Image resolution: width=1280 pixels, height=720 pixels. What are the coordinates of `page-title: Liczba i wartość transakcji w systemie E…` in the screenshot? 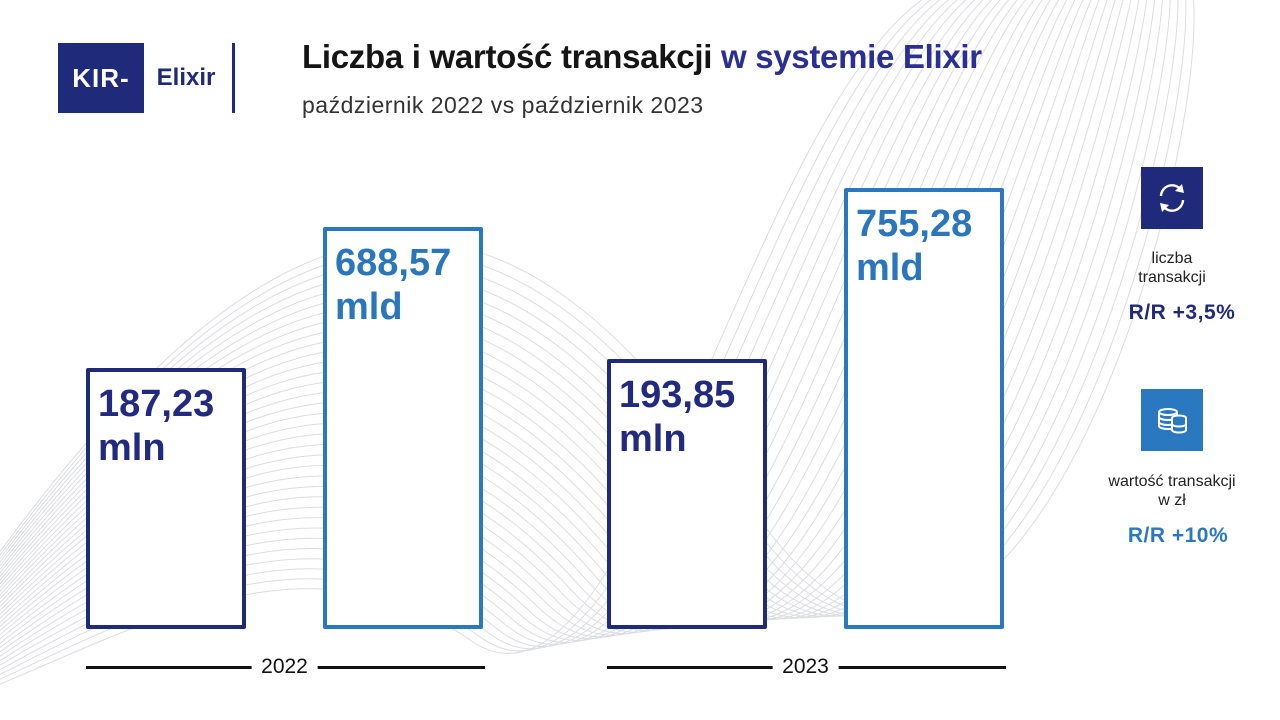 It's located at (642, 57).